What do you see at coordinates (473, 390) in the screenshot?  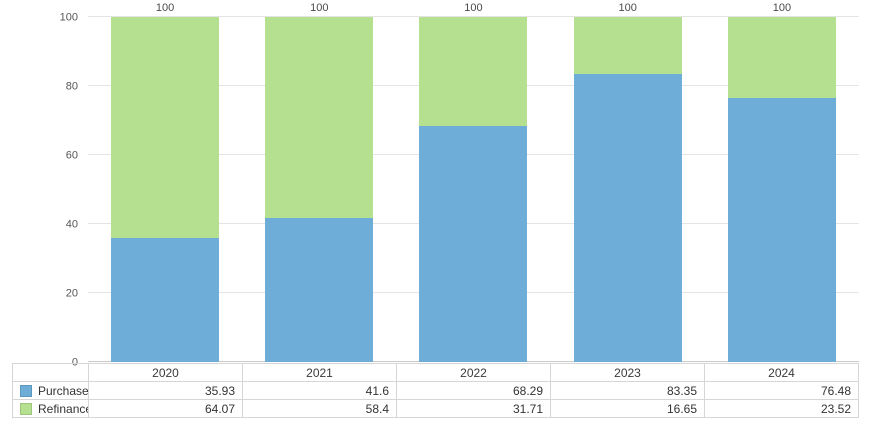 I see `value-cell-purchase-2022: 68.29` at bounding box center [473, 390].